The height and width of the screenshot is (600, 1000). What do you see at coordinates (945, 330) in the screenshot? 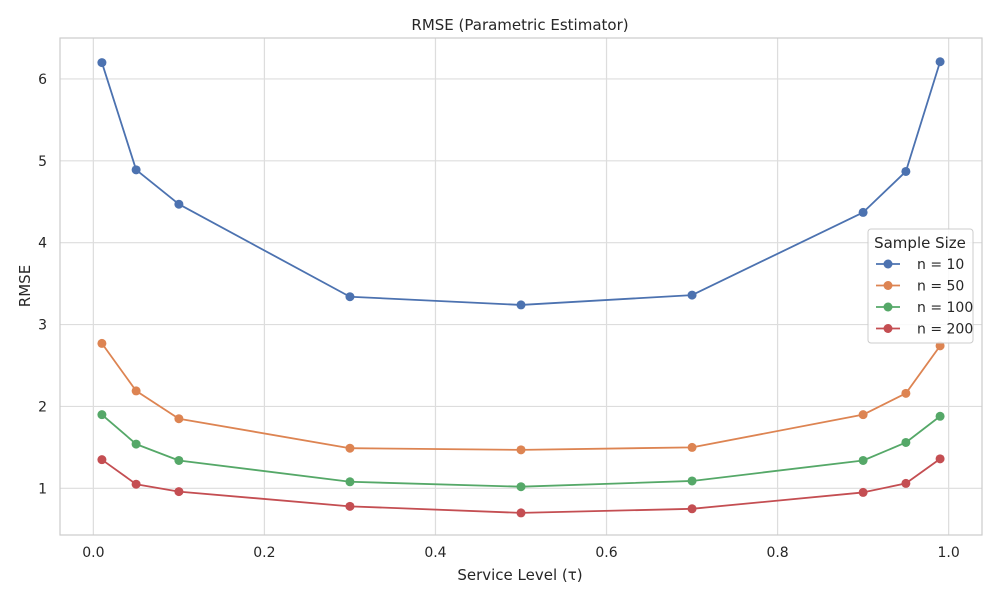
I see `legend-label: n = 200` at bounding box center [945, 330].